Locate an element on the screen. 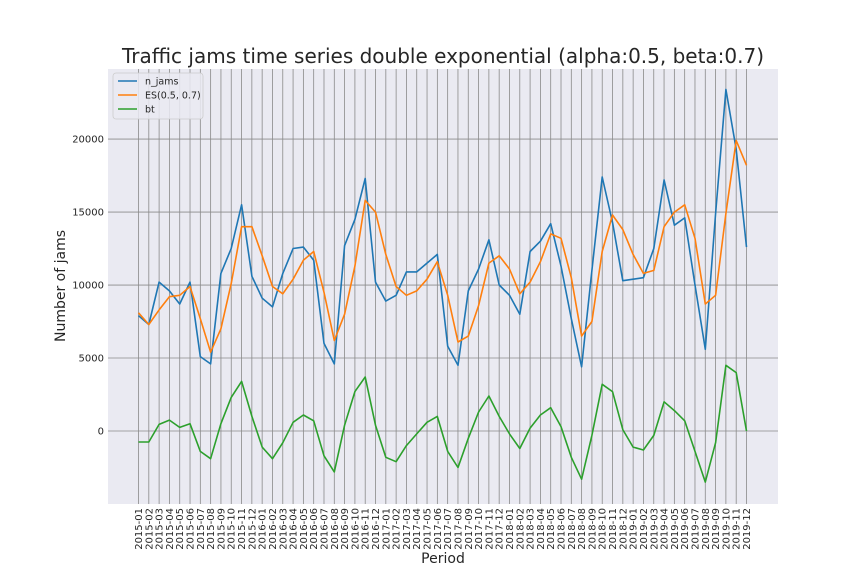  x-tick-label: 2015-12 is located at coordinates (252, 529).